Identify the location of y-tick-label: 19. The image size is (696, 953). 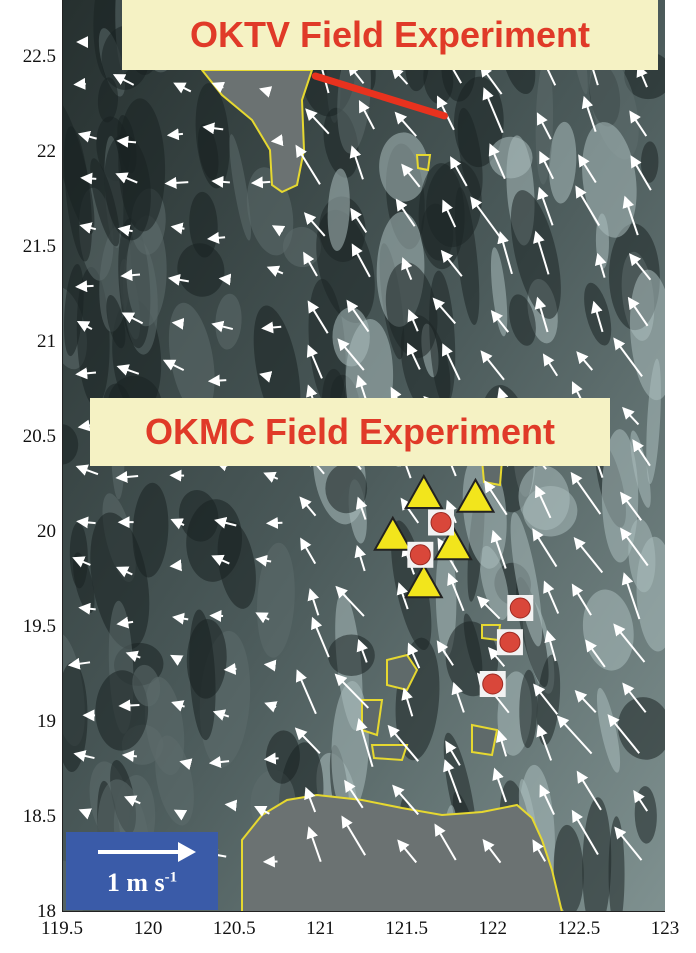
(46, 721).